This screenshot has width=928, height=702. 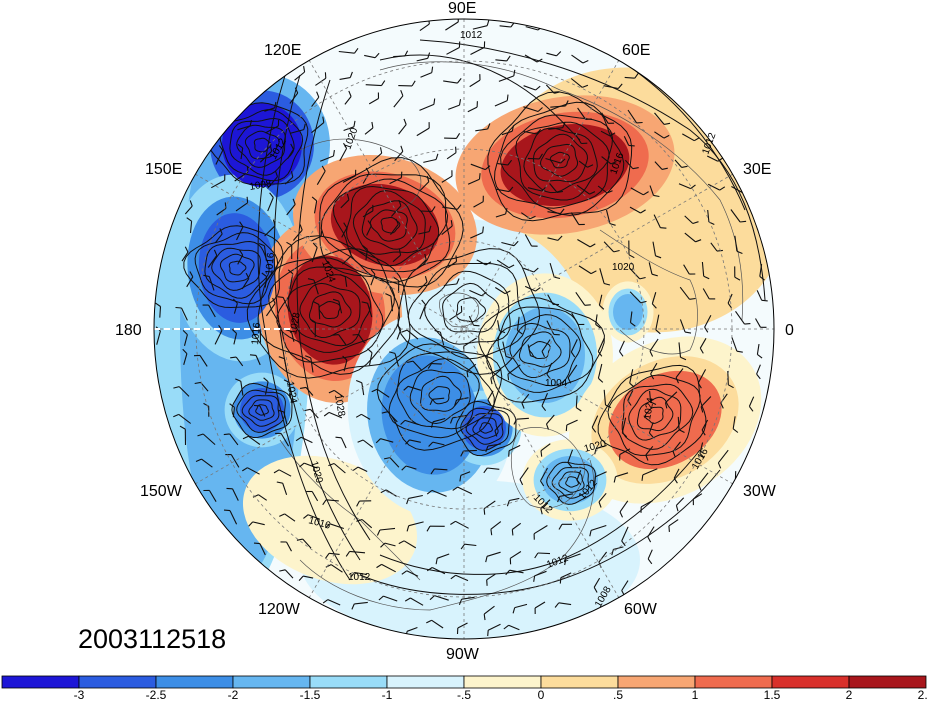 What do you see at coordinates (849, 695) in the screenshot?
I see `colorbar-tick-label: 2` at bounding box center [849, 695].